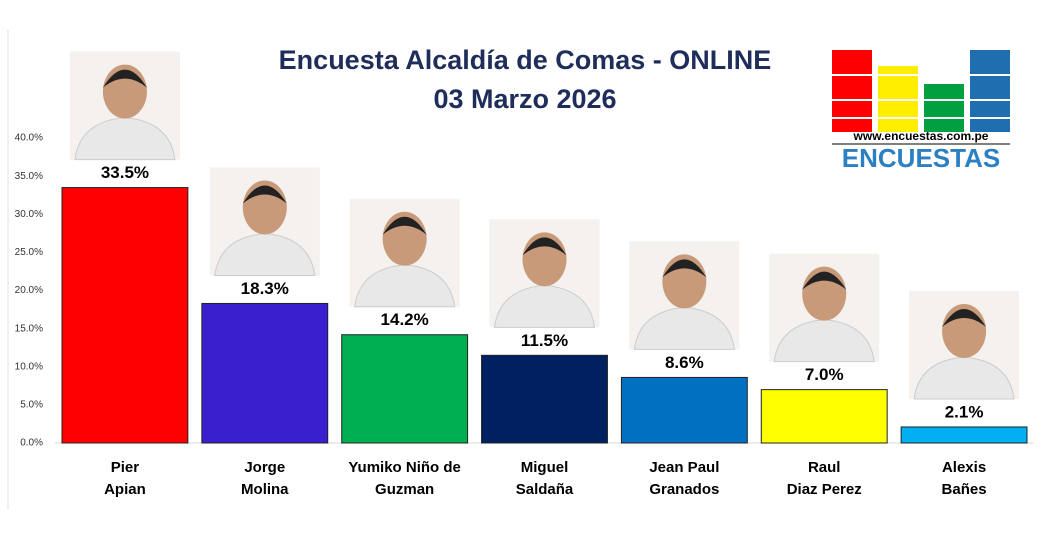  Describe the element at coordinates (921, 97) in the screenshot. I see `brand-logo` at that location.